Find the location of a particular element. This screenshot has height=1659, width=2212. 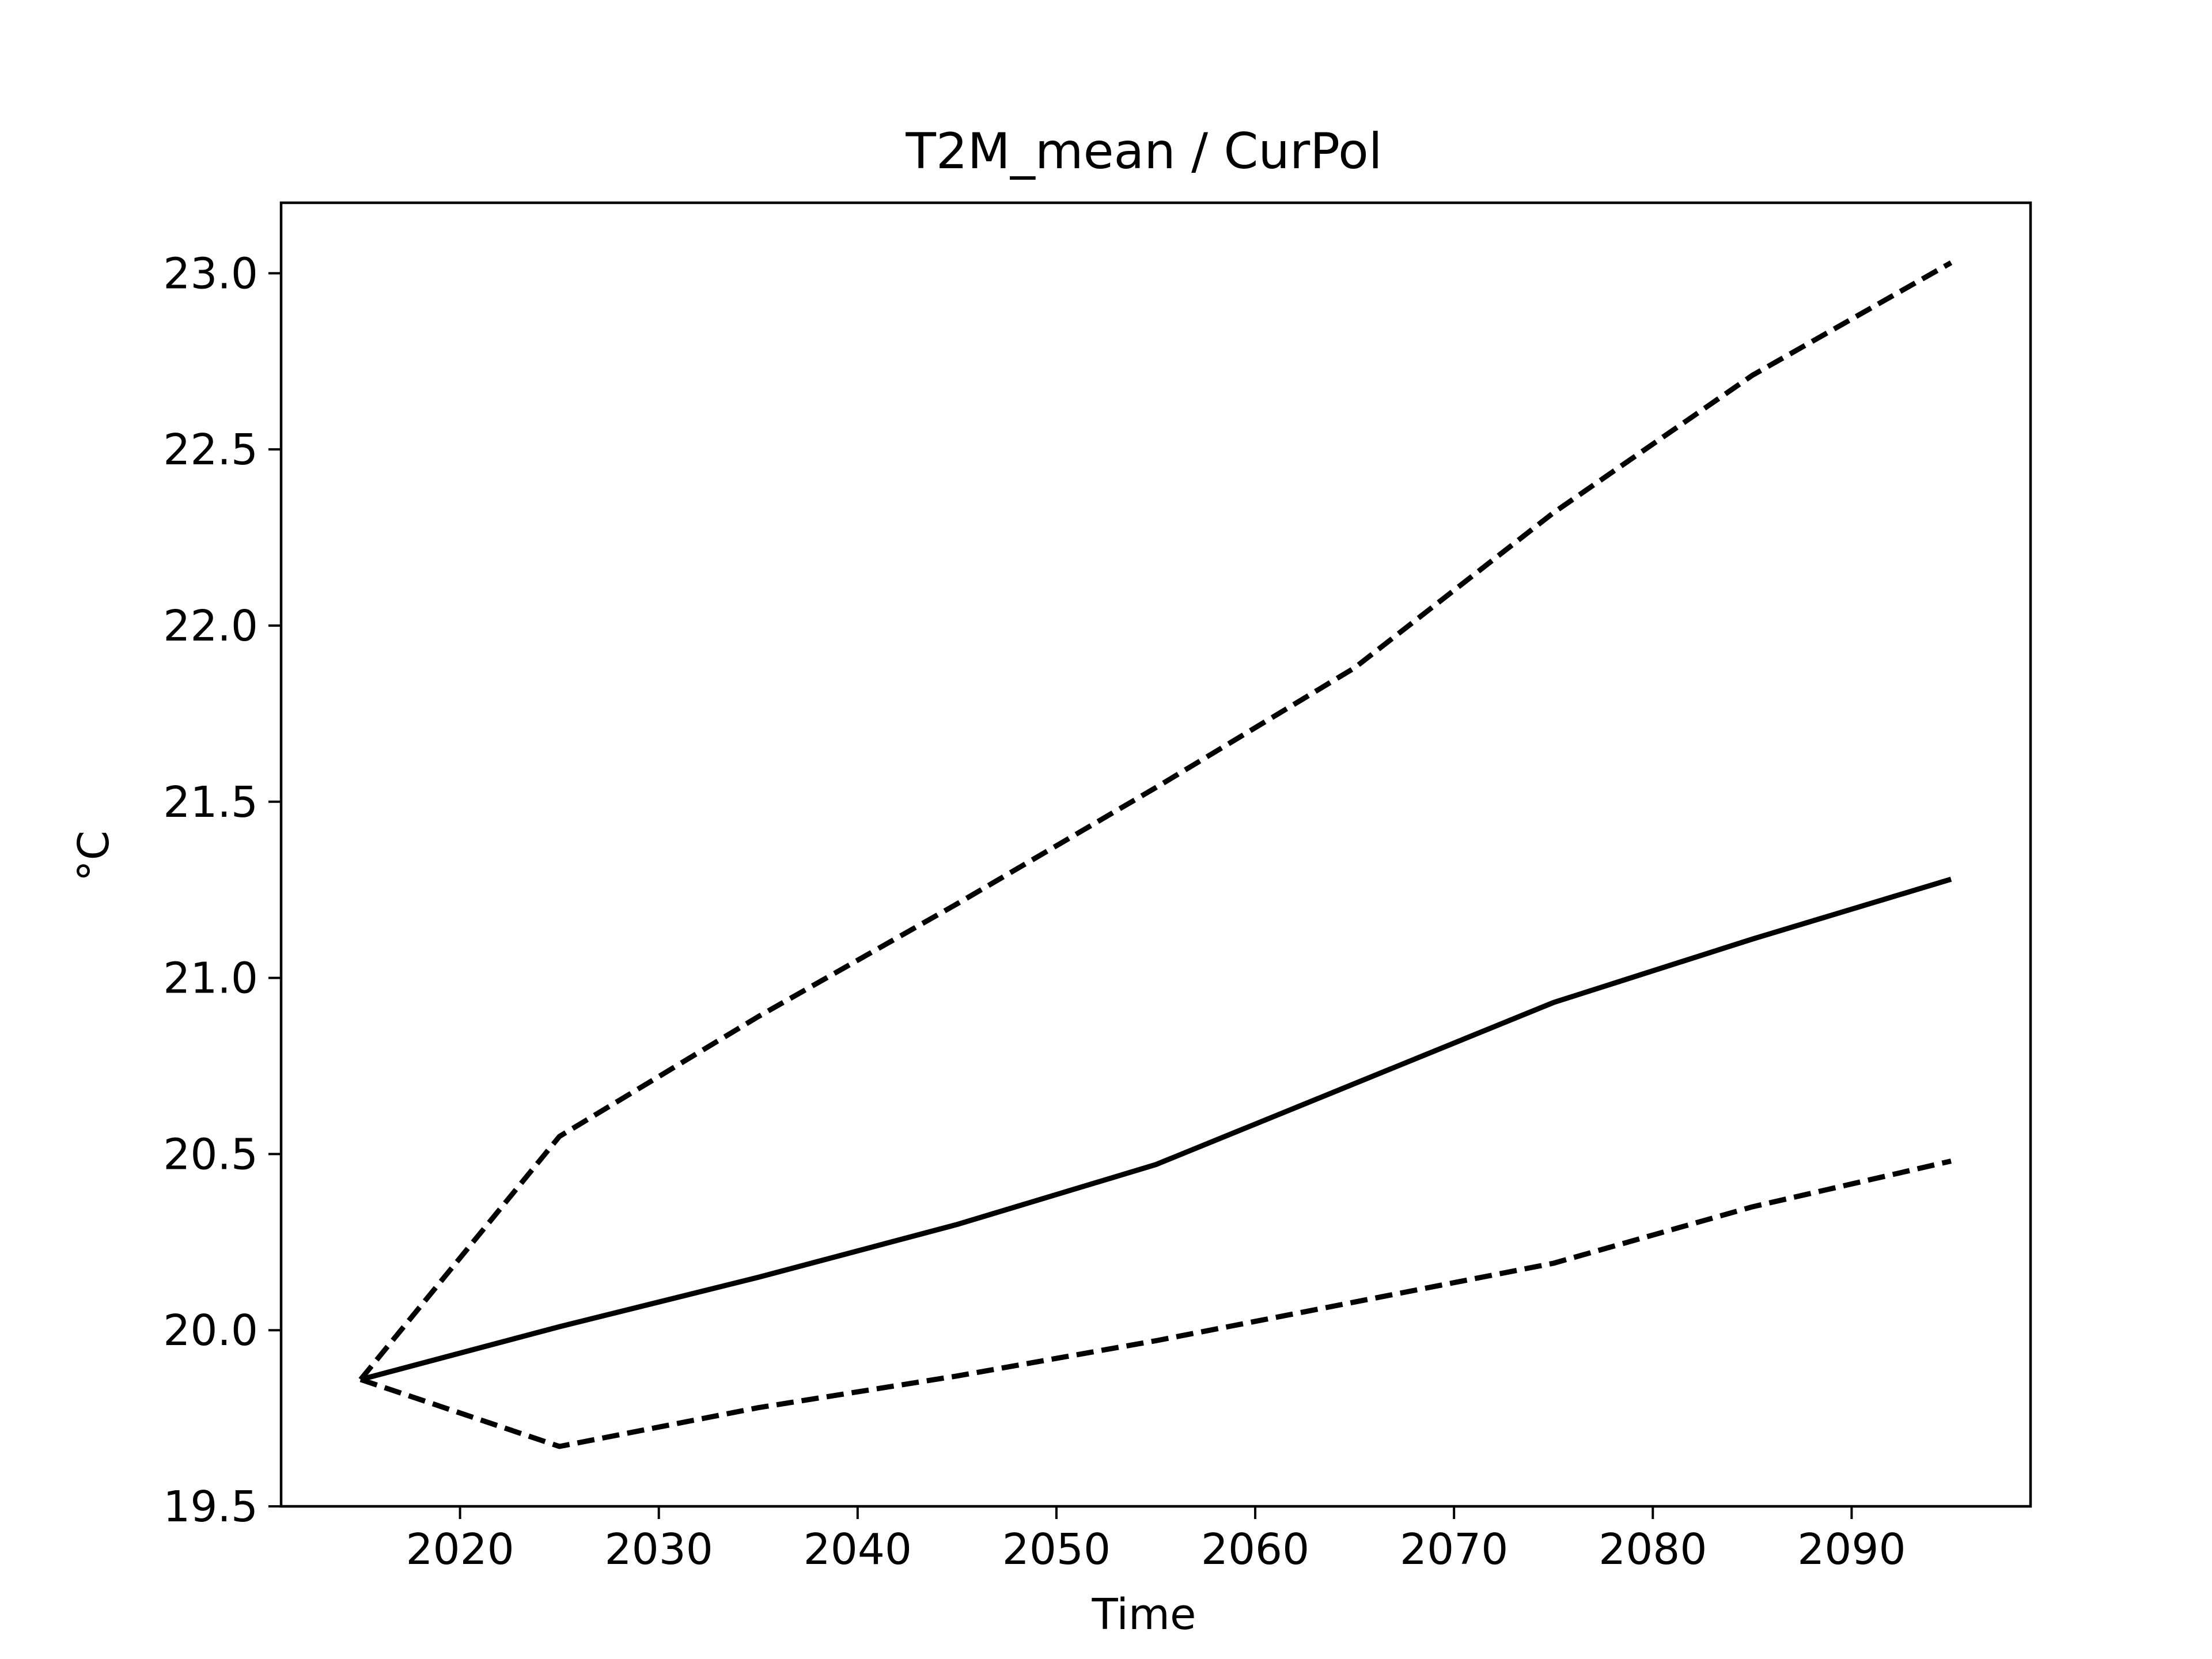

x-tick-label: 2070 is located at coordinates (1454, 1549).